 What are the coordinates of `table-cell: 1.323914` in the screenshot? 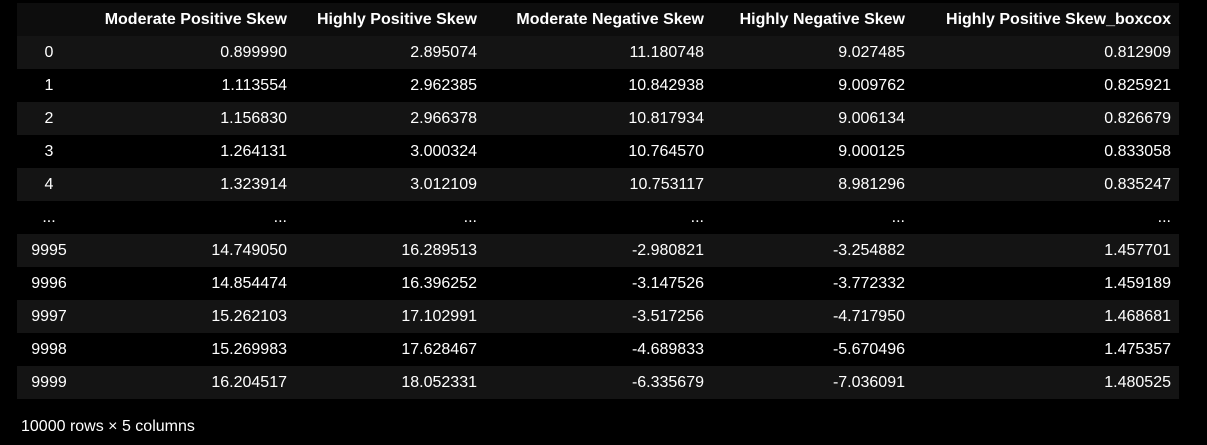 It's located at (253, 184).